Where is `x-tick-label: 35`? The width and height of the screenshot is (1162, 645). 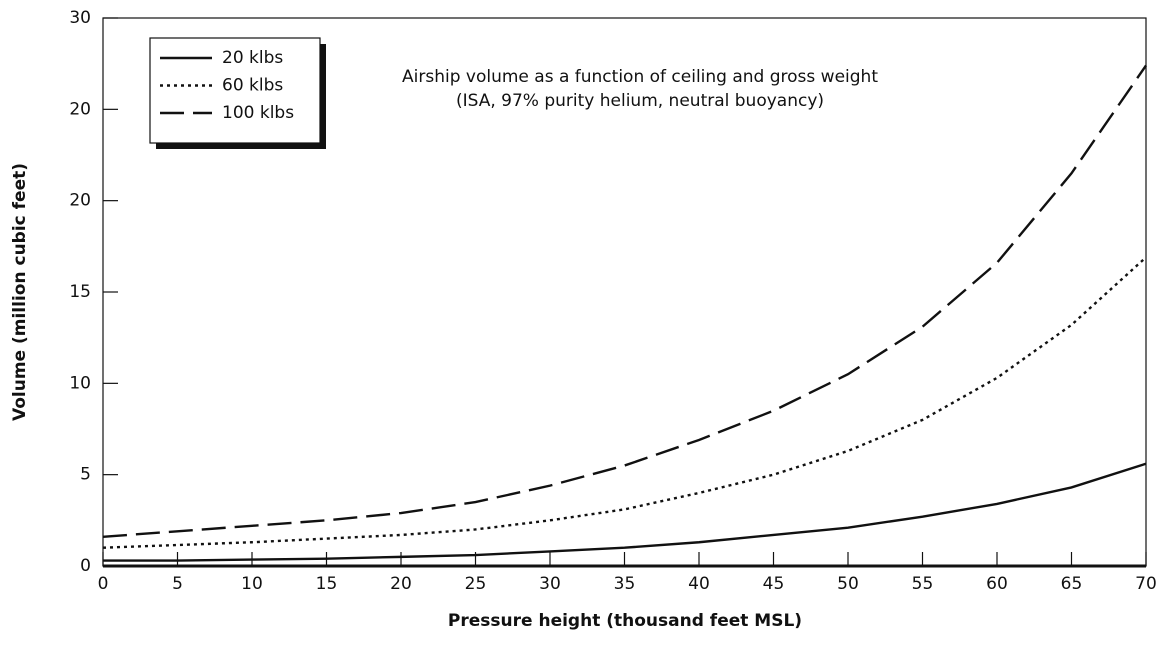 x-tick-label: 35 is located at coordinates (625, 584).